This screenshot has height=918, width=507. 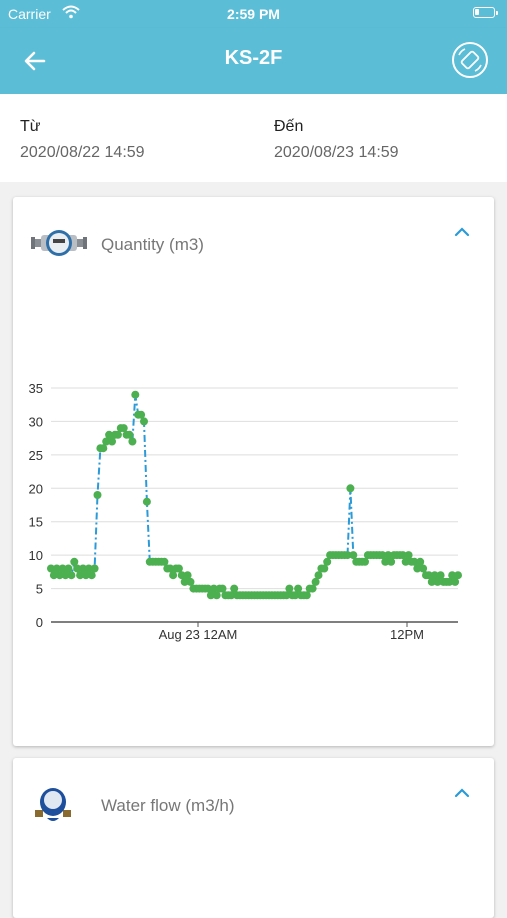 I want to click on y-tick-label: 5, so click(x=39, y=589).